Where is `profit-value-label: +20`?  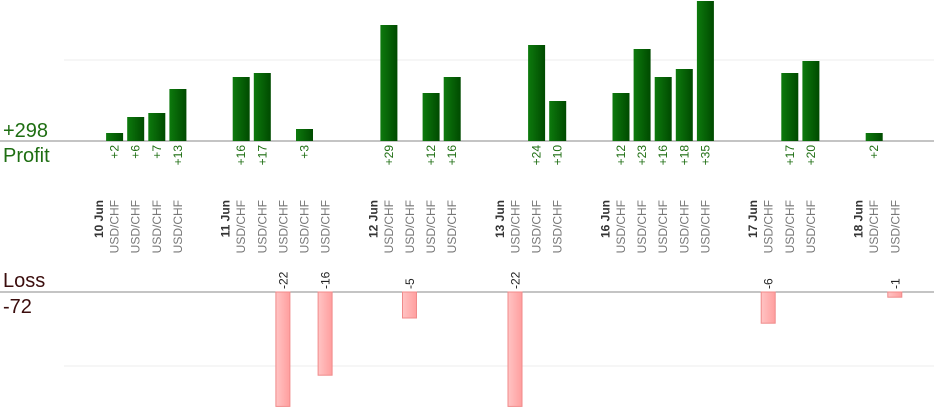
profit-value-label: +20 is located at coordinates (811, 155).